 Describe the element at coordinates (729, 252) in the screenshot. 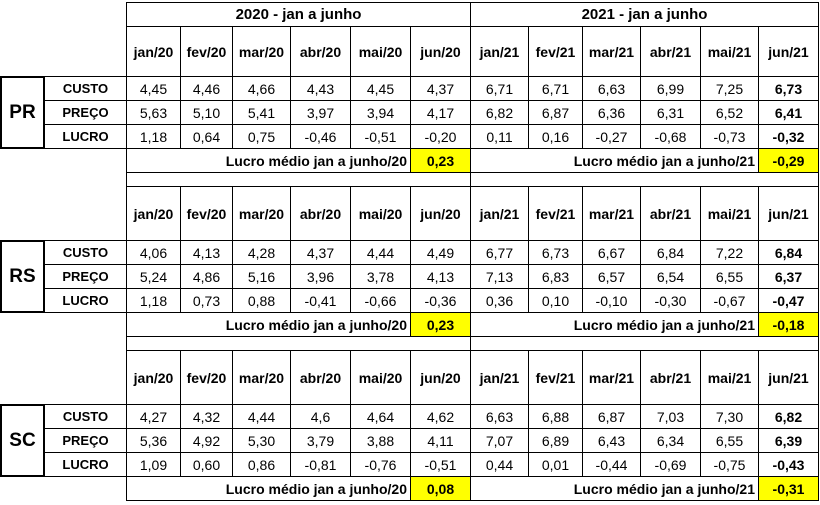

I see `value-cell: 7,22` at that location.